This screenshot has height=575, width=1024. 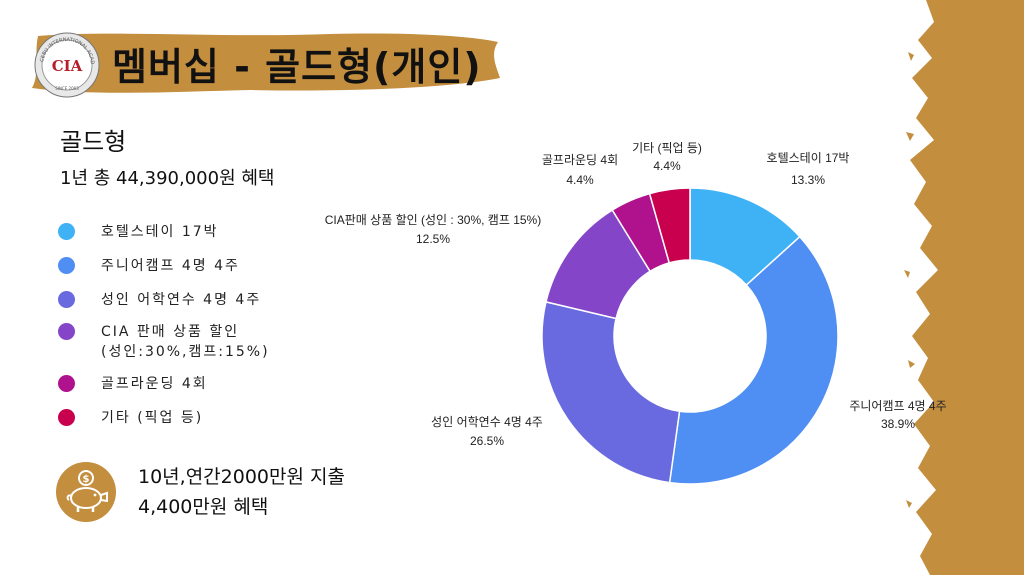 What do you see at coordinates (167, 178) in the screenshot?
I see `annual-total-benefit: 1년 총 44,390,000원 혜택` at bounding box center [167, 178].